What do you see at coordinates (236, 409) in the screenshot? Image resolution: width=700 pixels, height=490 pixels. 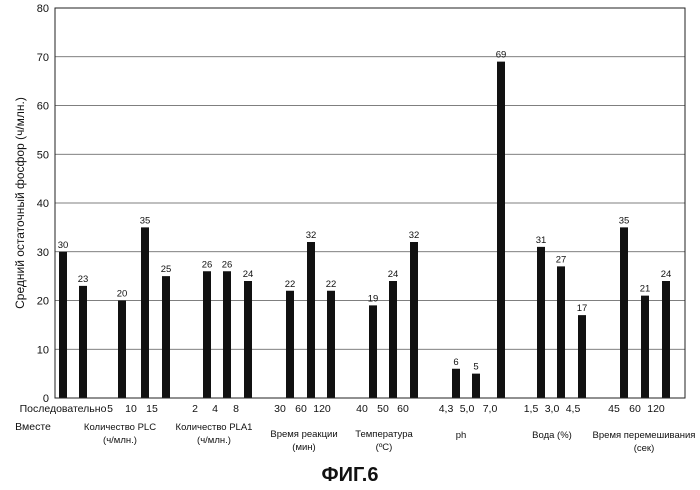 I see `x-tick-label: 8` at bounding box center [236, 409].